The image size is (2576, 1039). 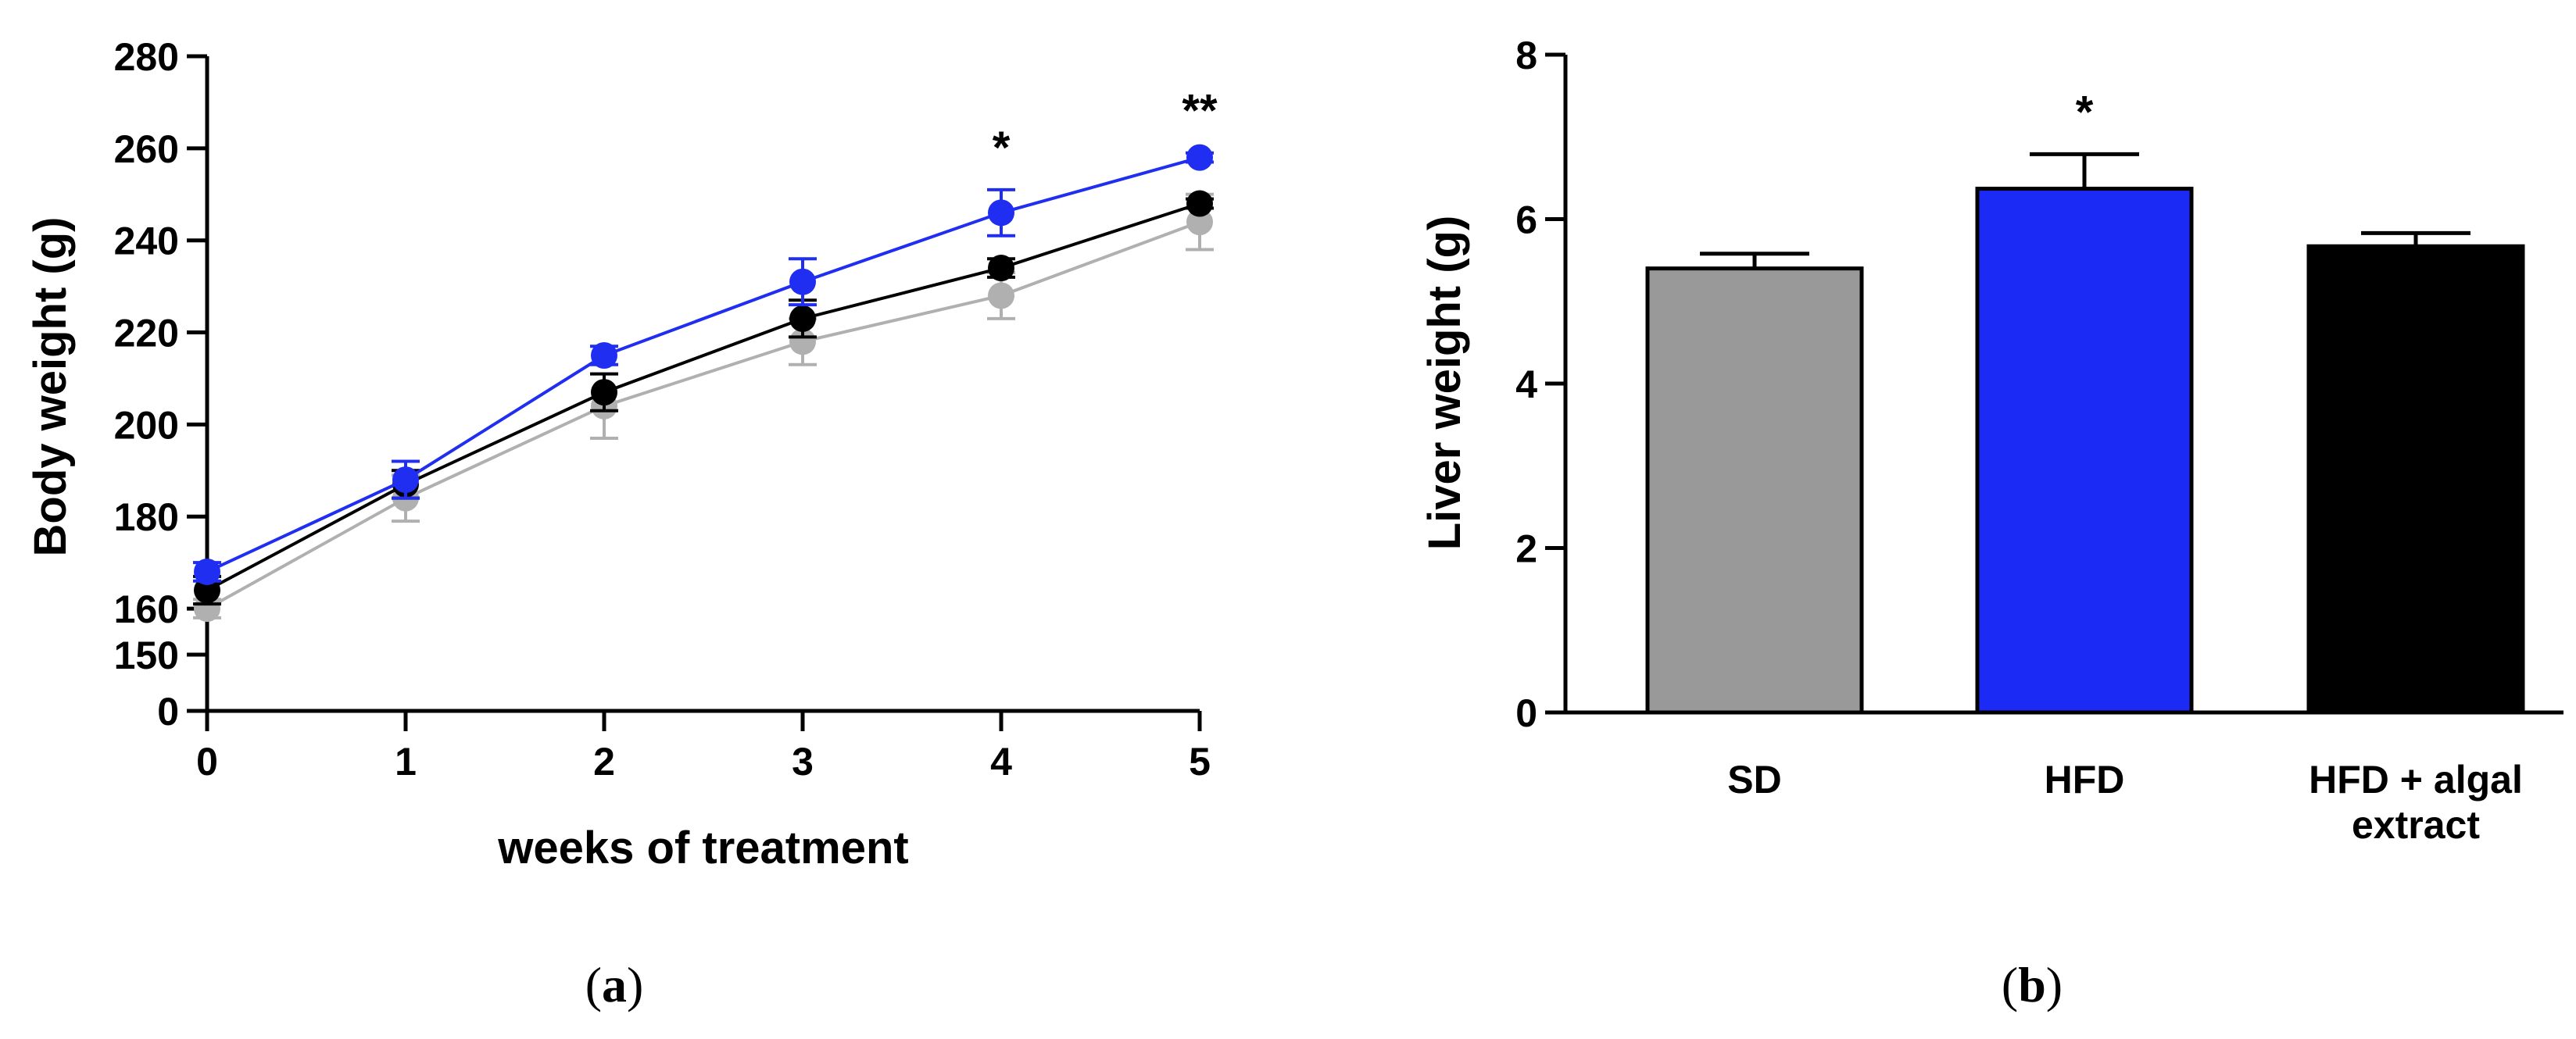 What do you see at coordinates (1200, 762) in the screenshot?
I see `x-tick-label: 5` at bounding box center [1200, 762].